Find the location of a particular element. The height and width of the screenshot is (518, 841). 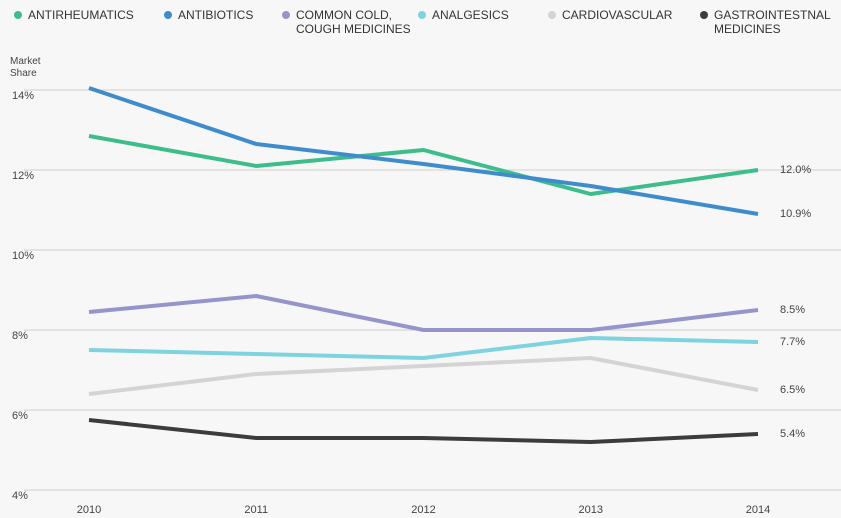

legend-item: ANTIRHEUMATICS is located at coordinates (84, 15).